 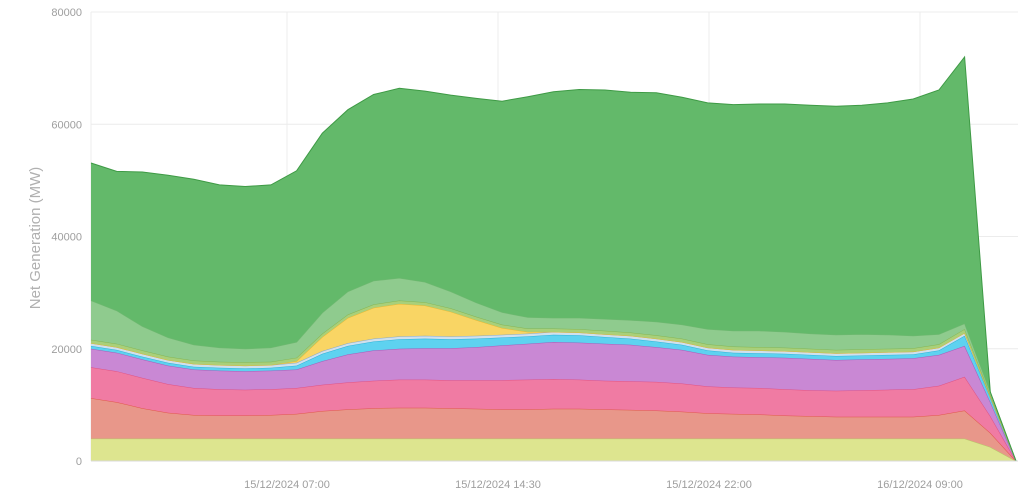 I want to click on y-tick-label: 60000, so click(x=66, y=125).